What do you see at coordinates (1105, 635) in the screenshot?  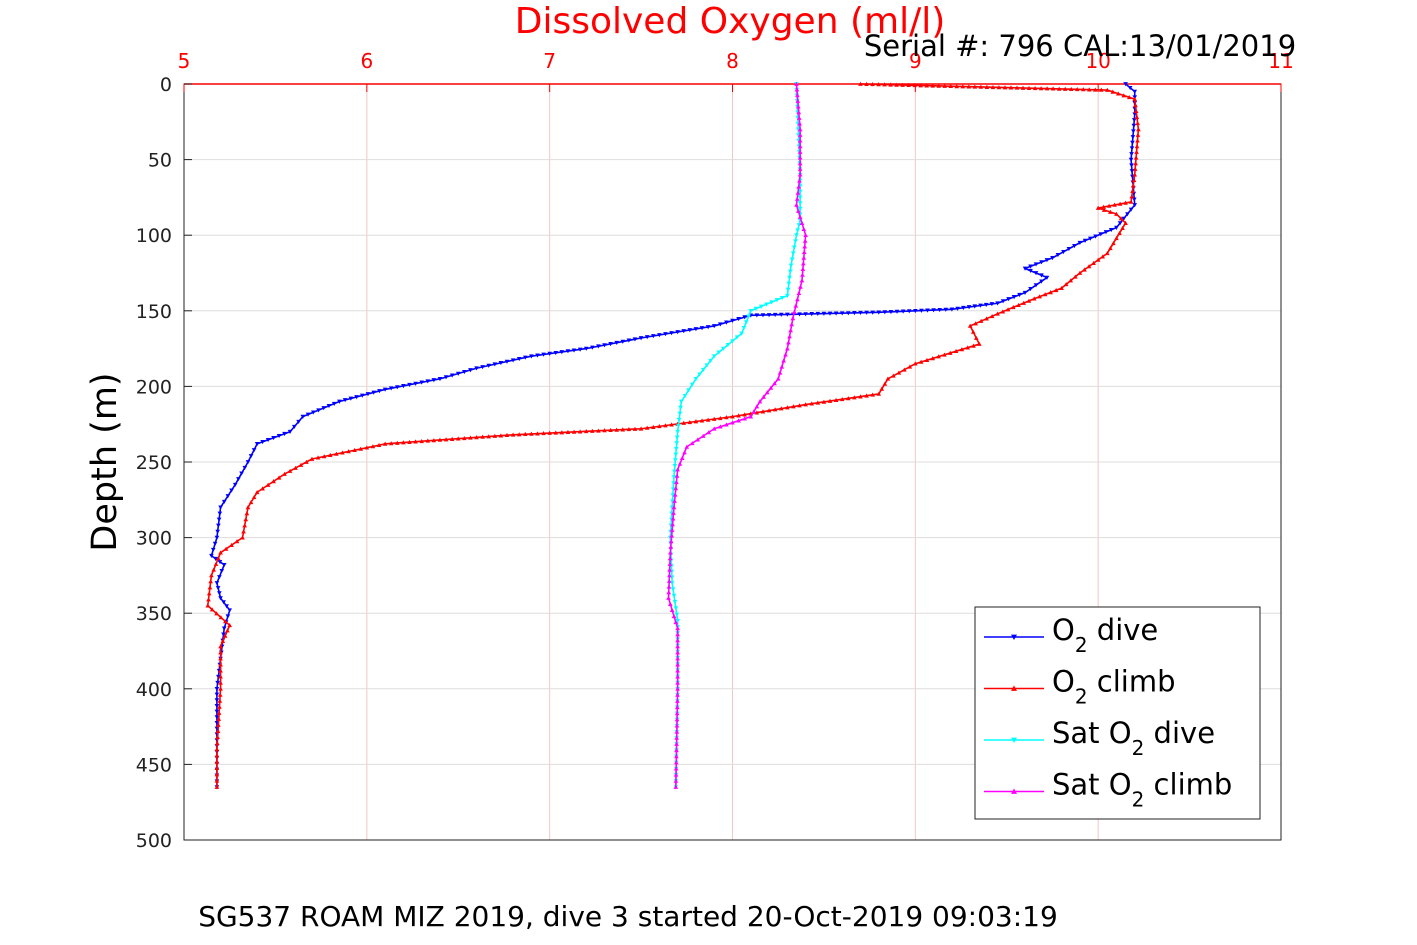 I see `legend-label: O2 dive` at bounding box center [1105, 635].